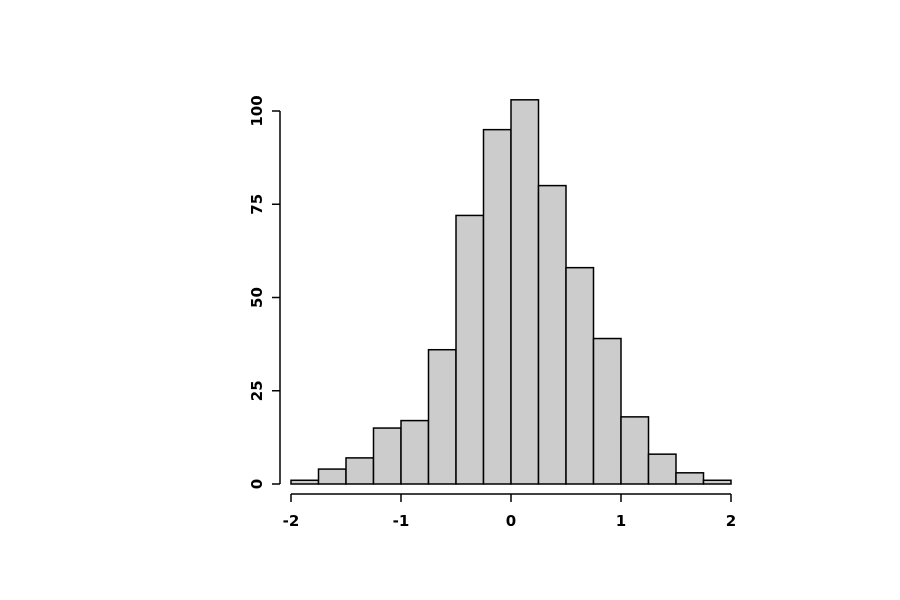 The width and height of the screenshot is (900, 600). I want to click on x-tick-label: -1, so click(401, 521).